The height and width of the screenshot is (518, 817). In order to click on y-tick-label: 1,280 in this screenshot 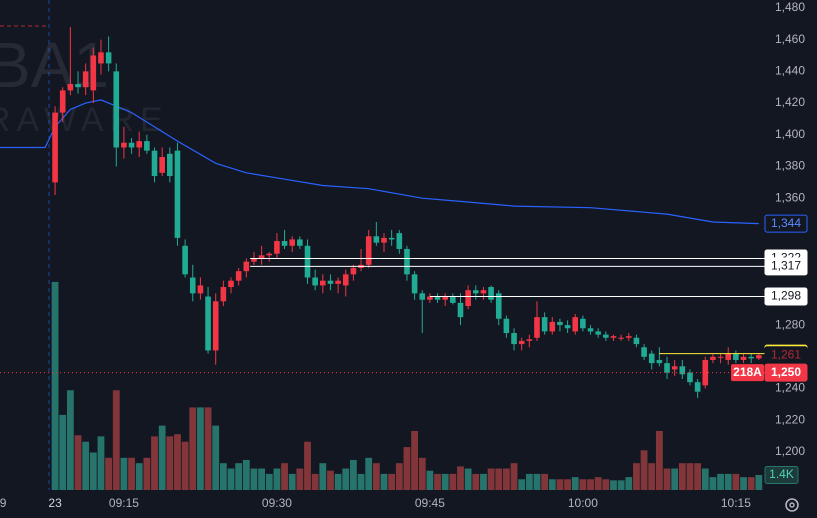, I will do `click(790, 324)`.